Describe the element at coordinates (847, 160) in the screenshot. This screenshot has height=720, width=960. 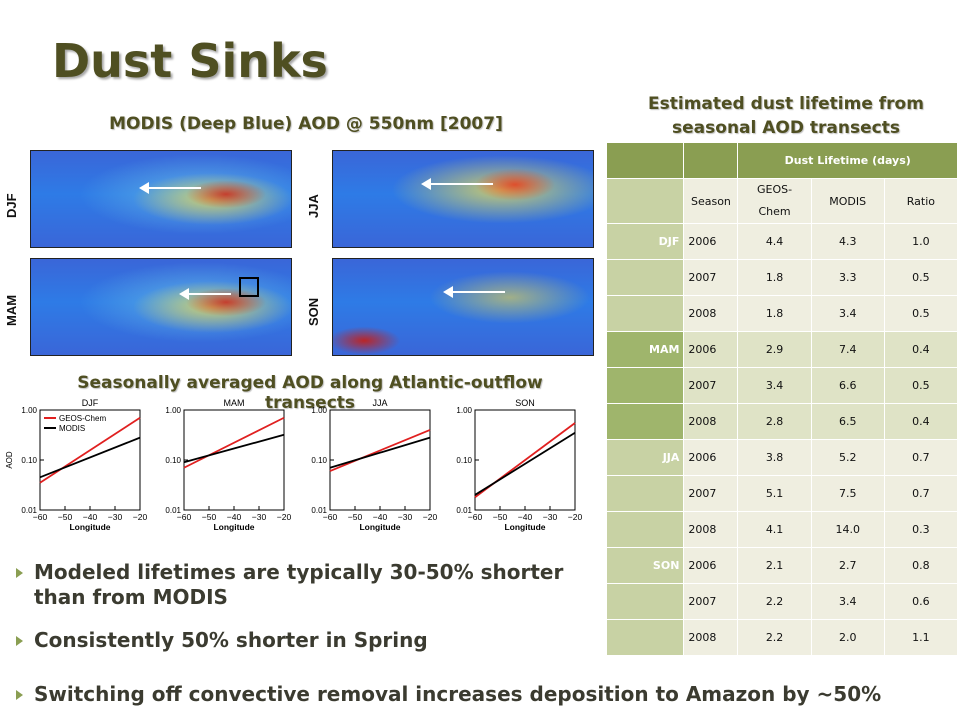
I see `group-header-cell: Dust Lifetime (days)` at that location.